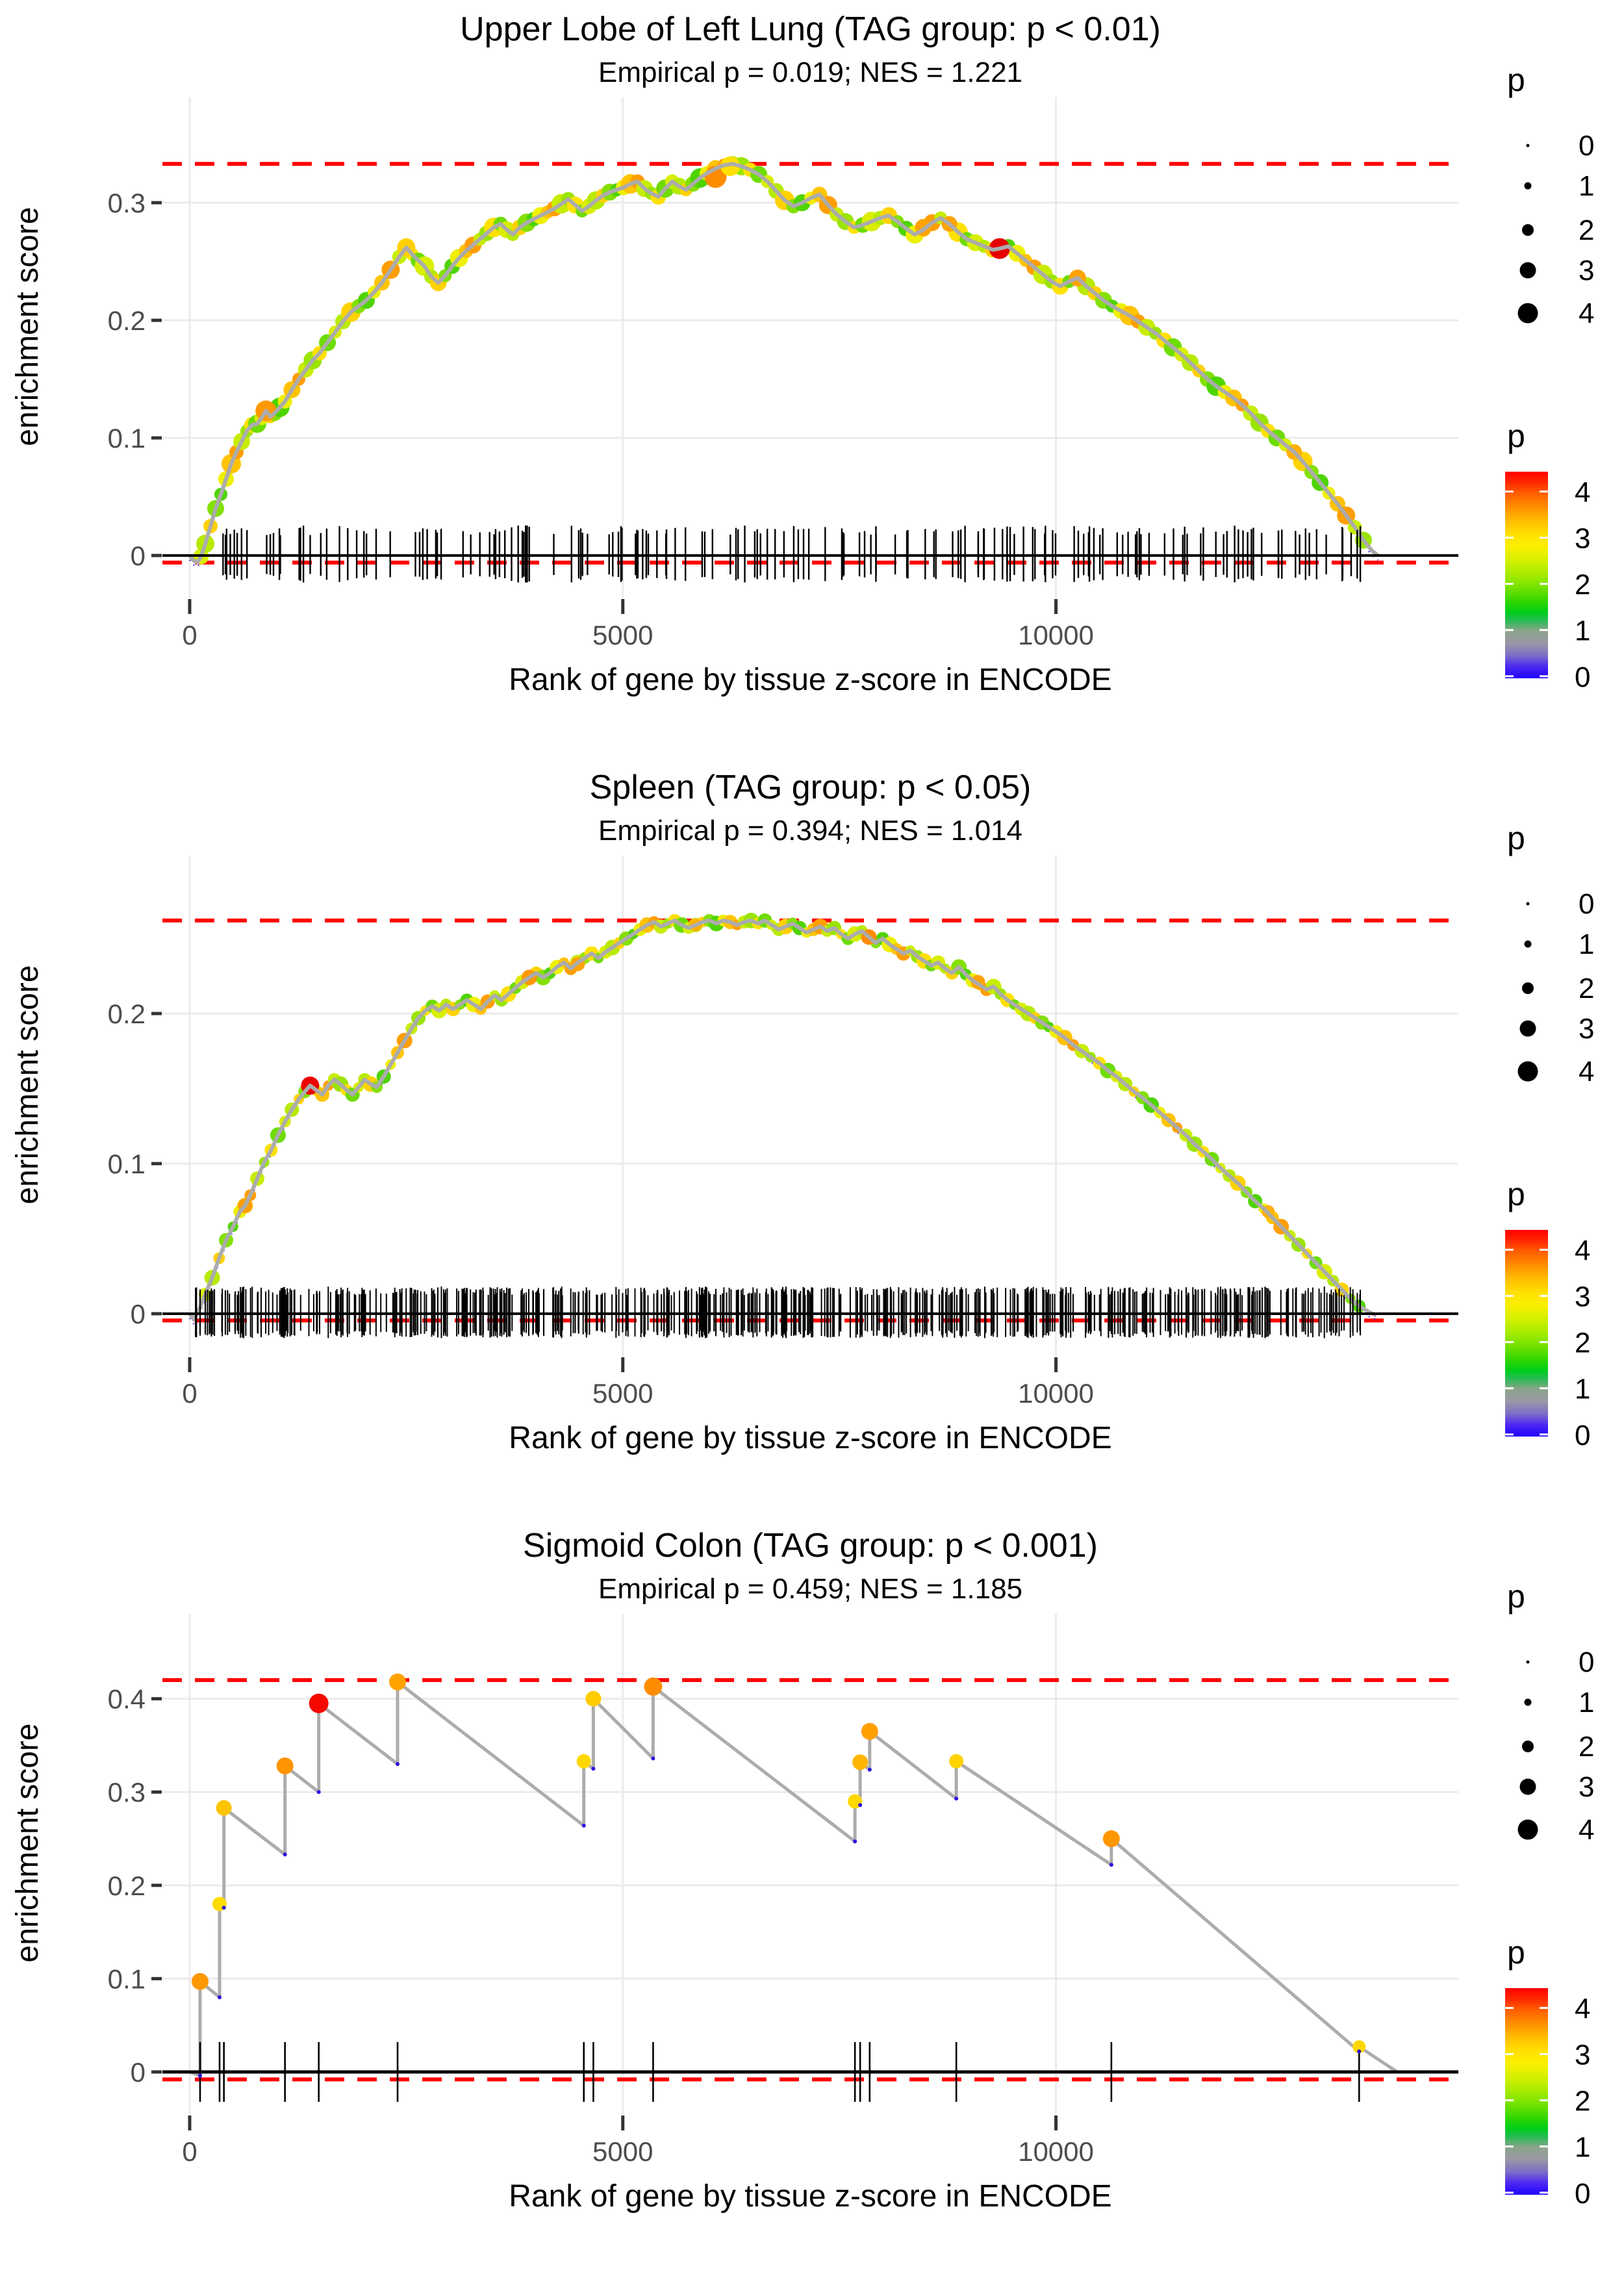  What do you see at coordinates (1582, 1251) in the screenshot?
I see `color-legend-label: 4` at bounding box center [1582, 1251].